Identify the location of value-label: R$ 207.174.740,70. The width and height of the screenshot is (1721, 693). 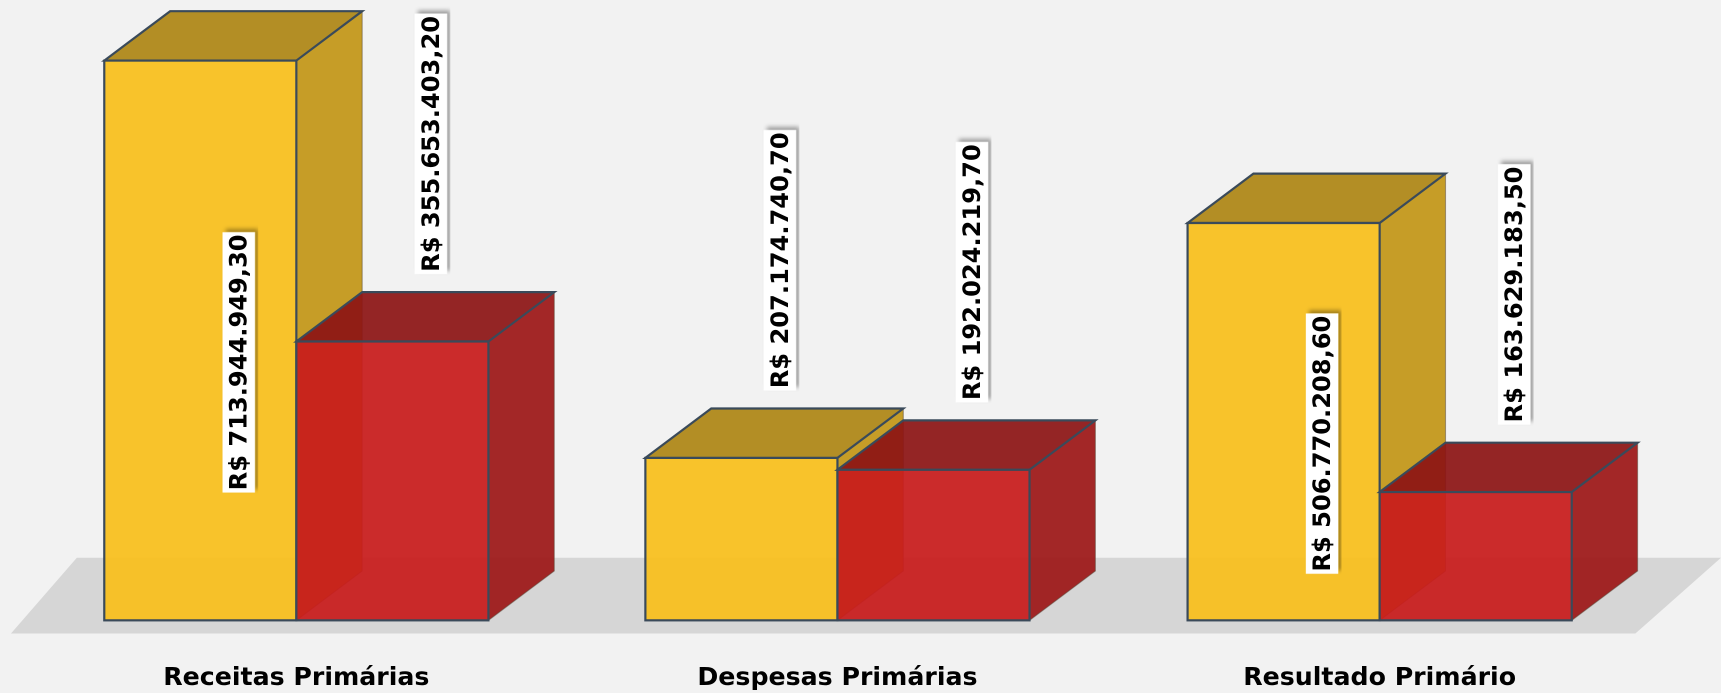
(780, 260).